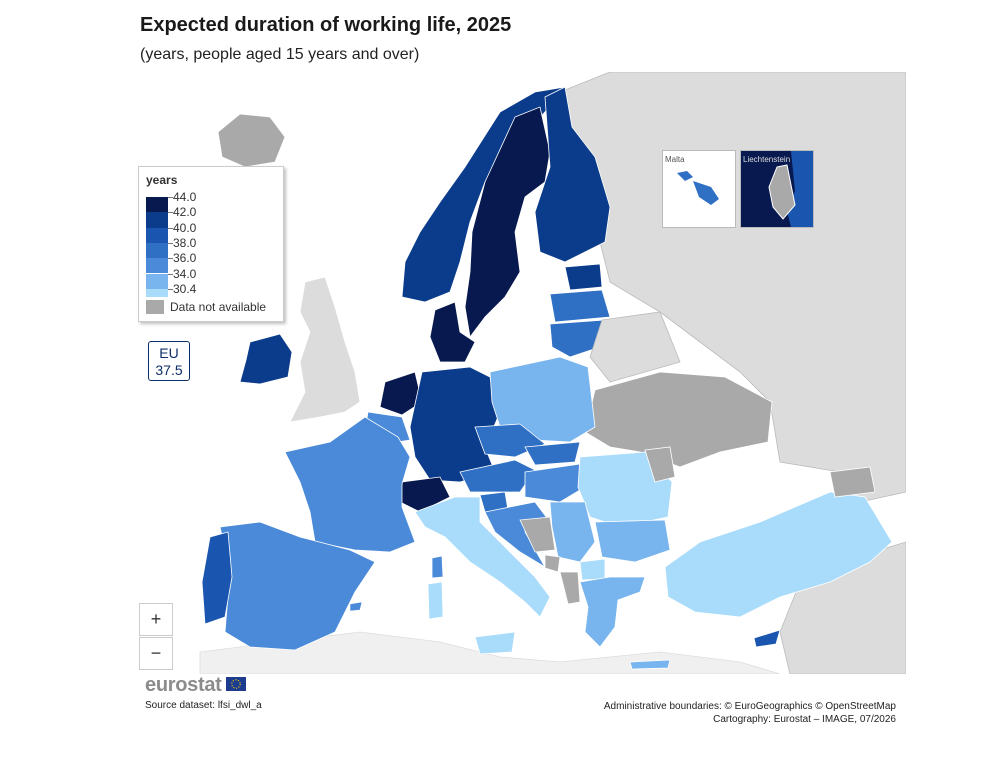 The width and height of the screenshot is (993, 782). I want to click on region-greece, so click(612, 612).